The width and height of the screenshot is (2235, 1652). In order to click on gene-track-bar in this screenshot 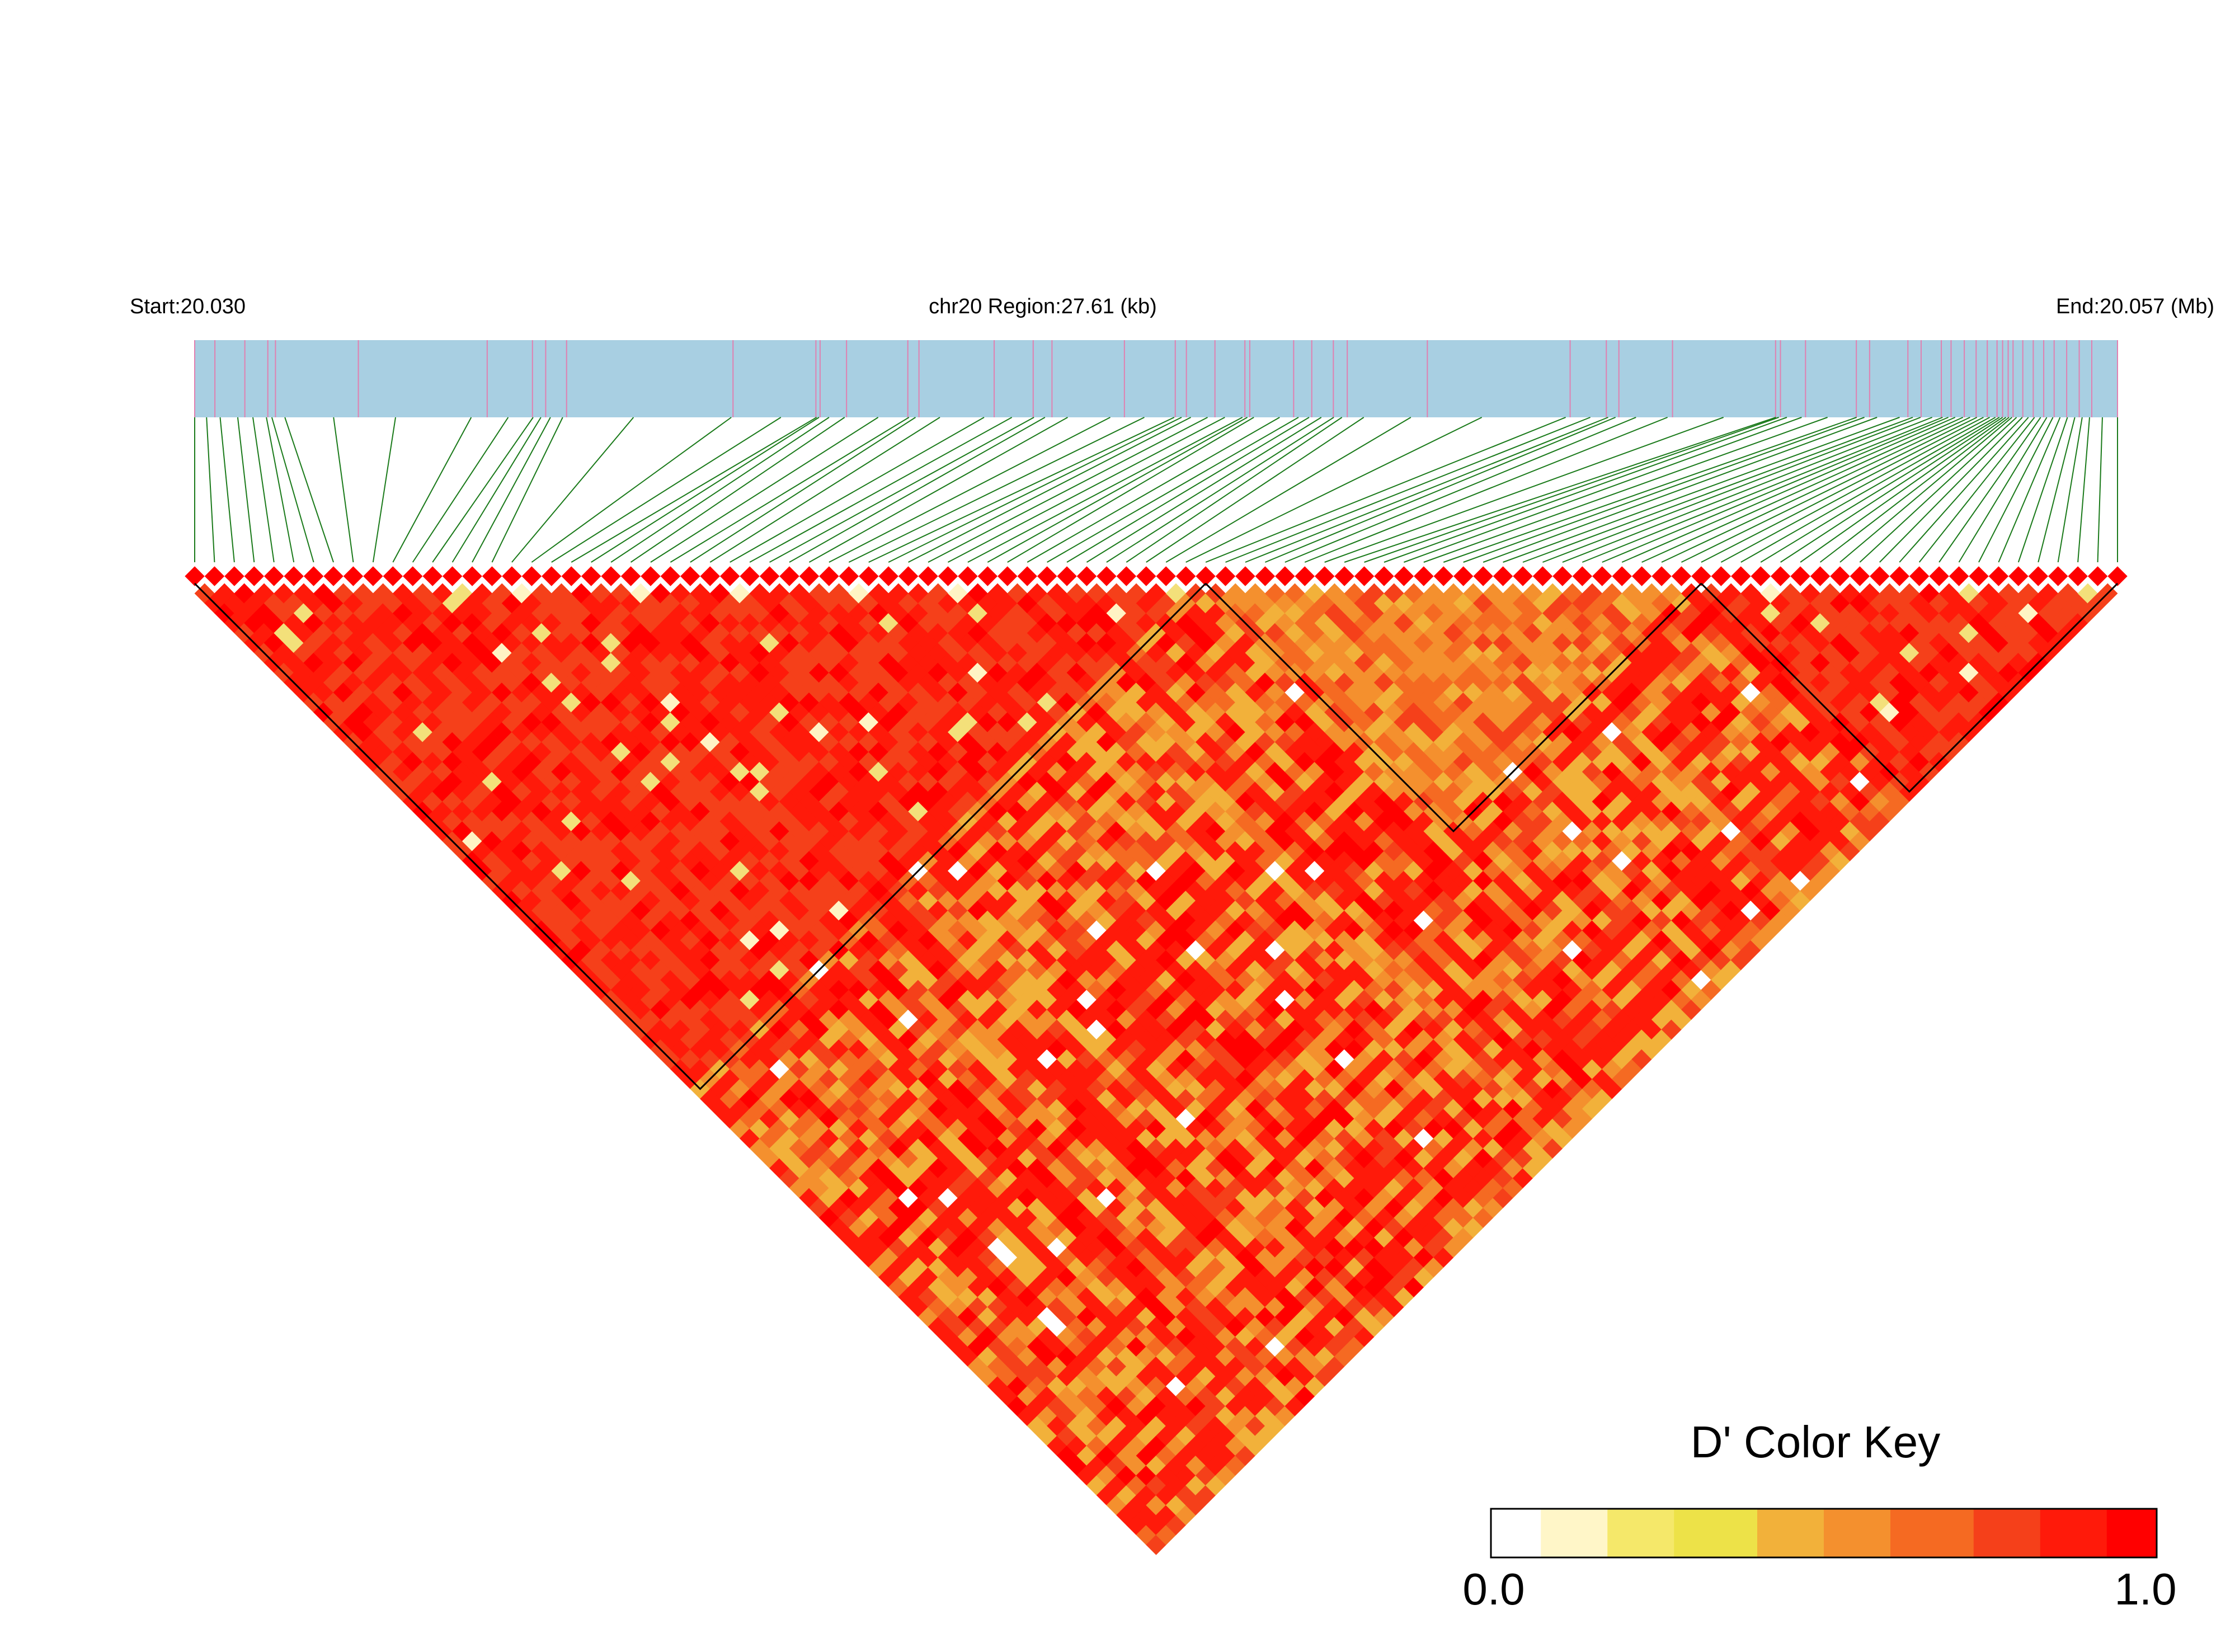, I will do `click(1156, 379)`.